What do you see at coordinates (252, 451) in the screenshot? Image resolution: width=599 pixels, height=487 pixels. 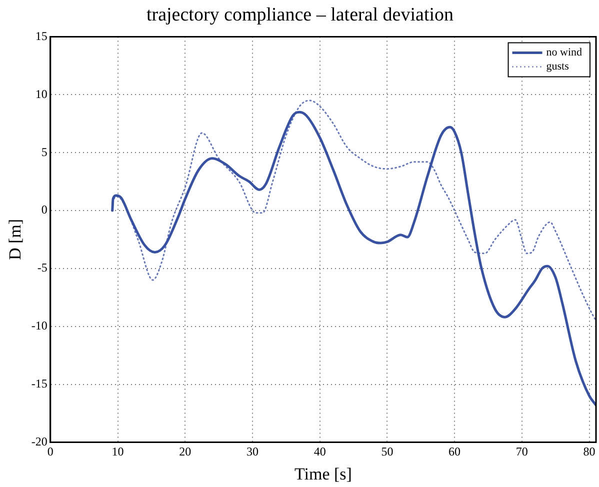 I see `x-tick-label: 30` at bounding box center [252, 451].